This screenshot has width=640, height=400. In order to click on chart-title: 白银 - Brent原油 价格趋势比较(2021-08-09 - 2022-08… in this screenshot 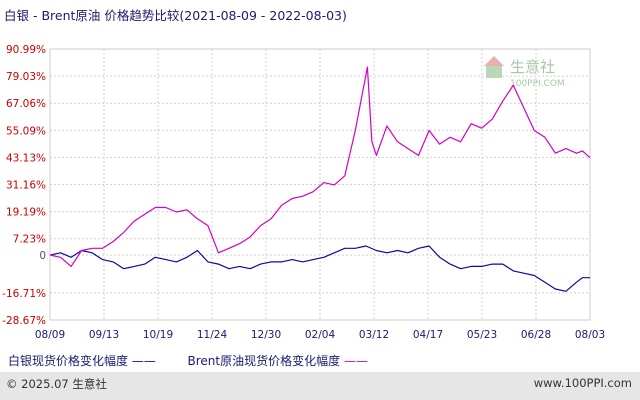, I will do `click(175, 15)`.